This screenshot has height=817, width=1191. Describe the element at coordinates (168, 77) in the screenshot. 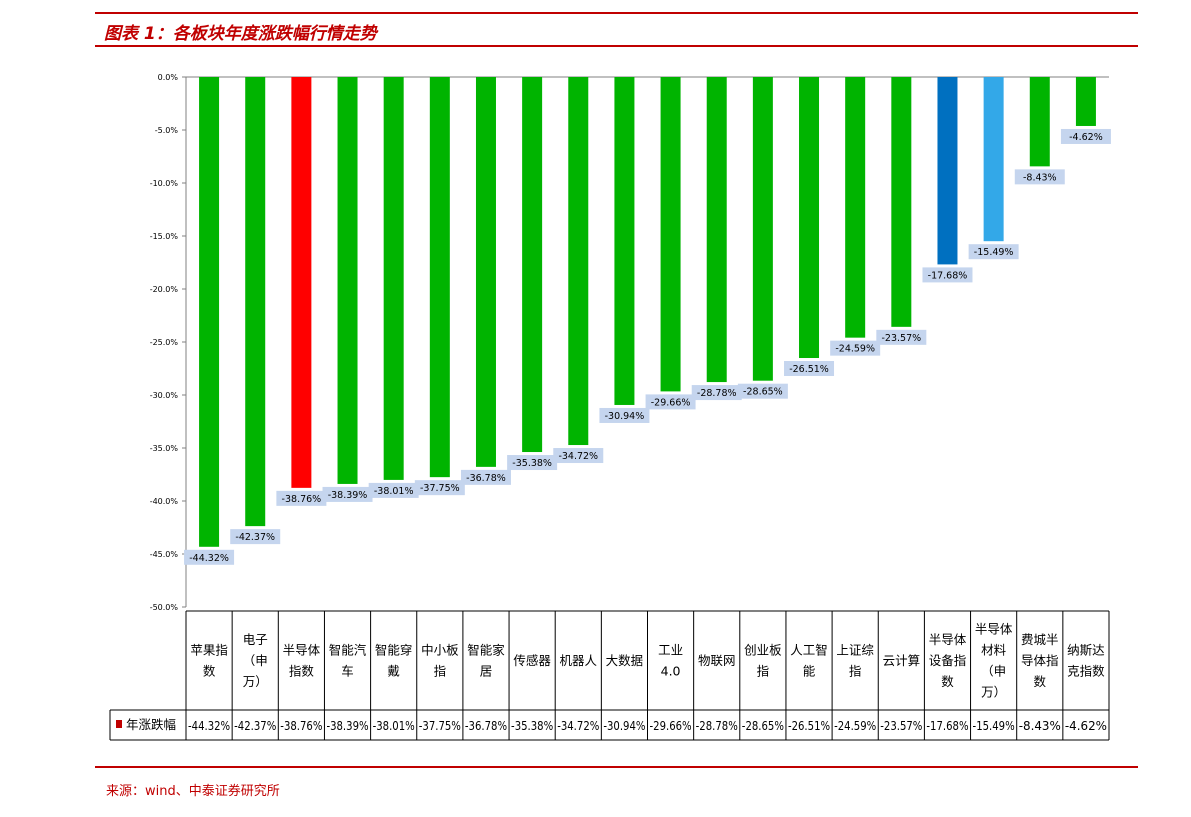

I see `y-tick-label: 0.0%` at that location.